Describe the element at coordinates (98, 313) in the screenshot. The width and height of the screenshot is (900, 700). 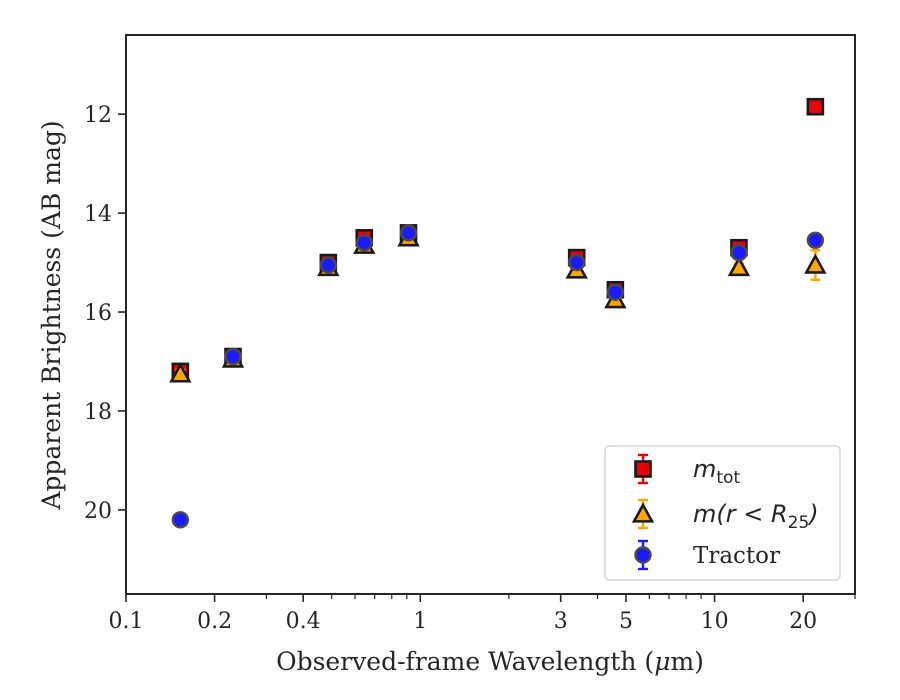
I see `y-tick-label: 16` at that location.